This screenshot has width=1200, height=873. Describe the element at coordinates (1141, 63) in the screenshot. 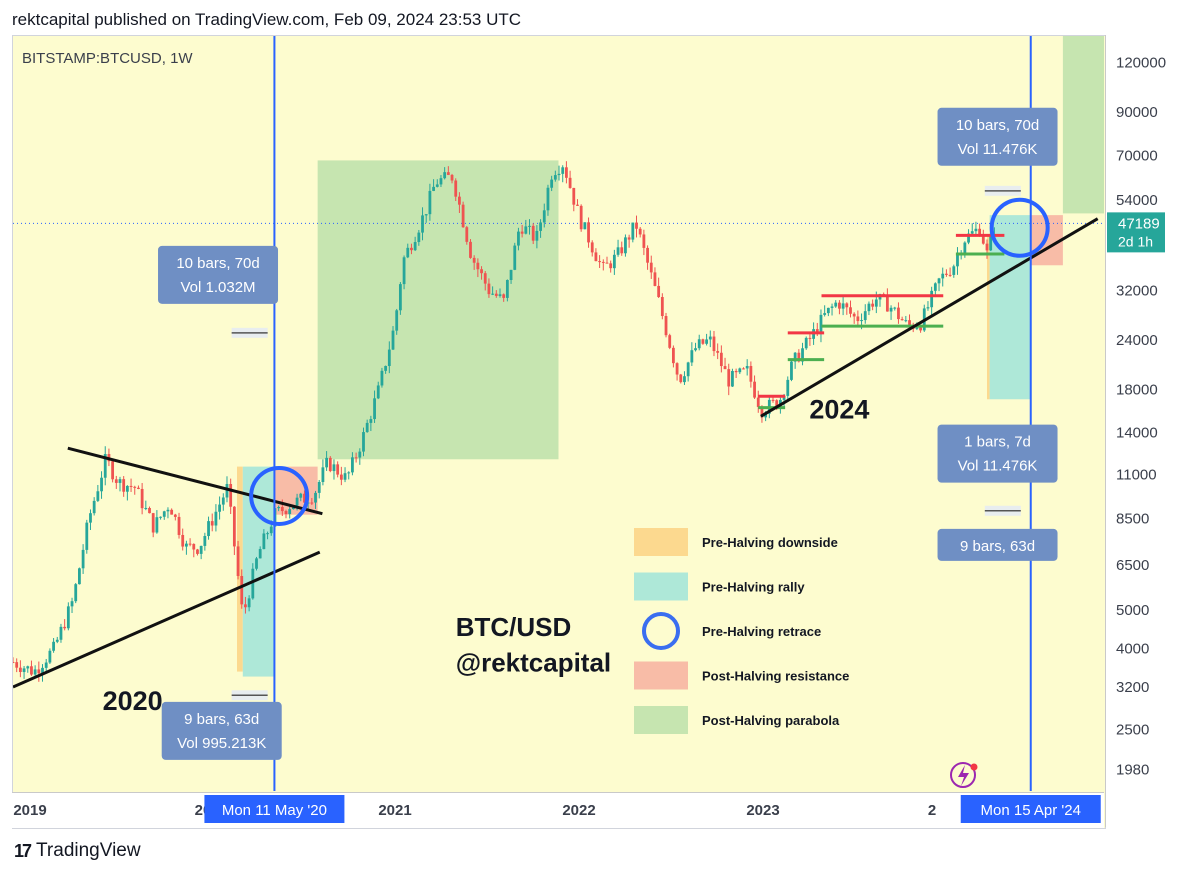

I see `price-tick-label: 120000` at that location.